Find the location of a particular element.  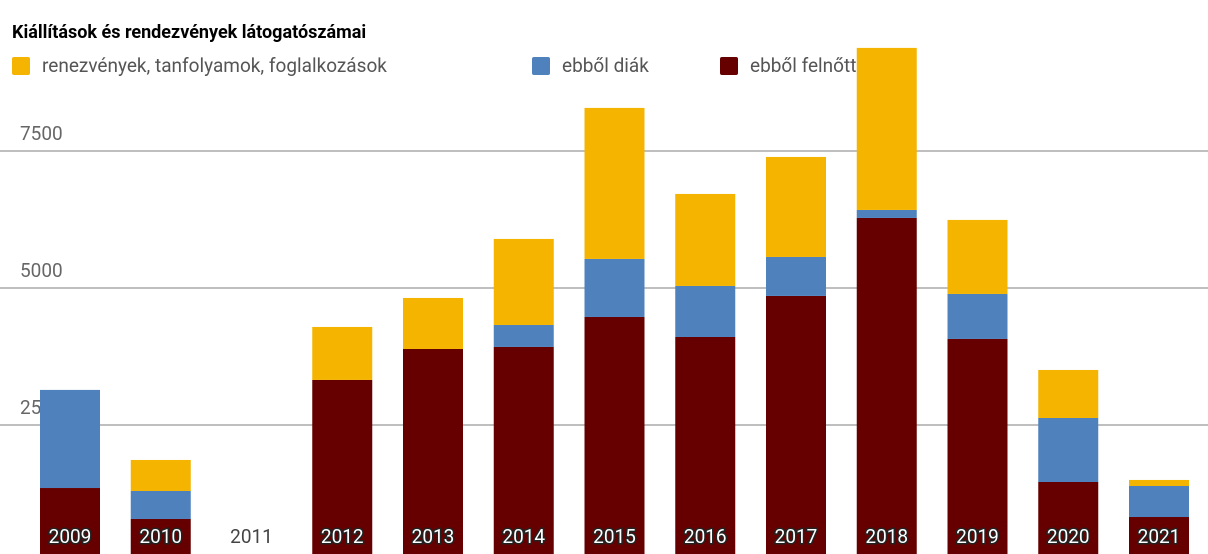

x-tick-label: 2015 is located at coordinates (614, 536).